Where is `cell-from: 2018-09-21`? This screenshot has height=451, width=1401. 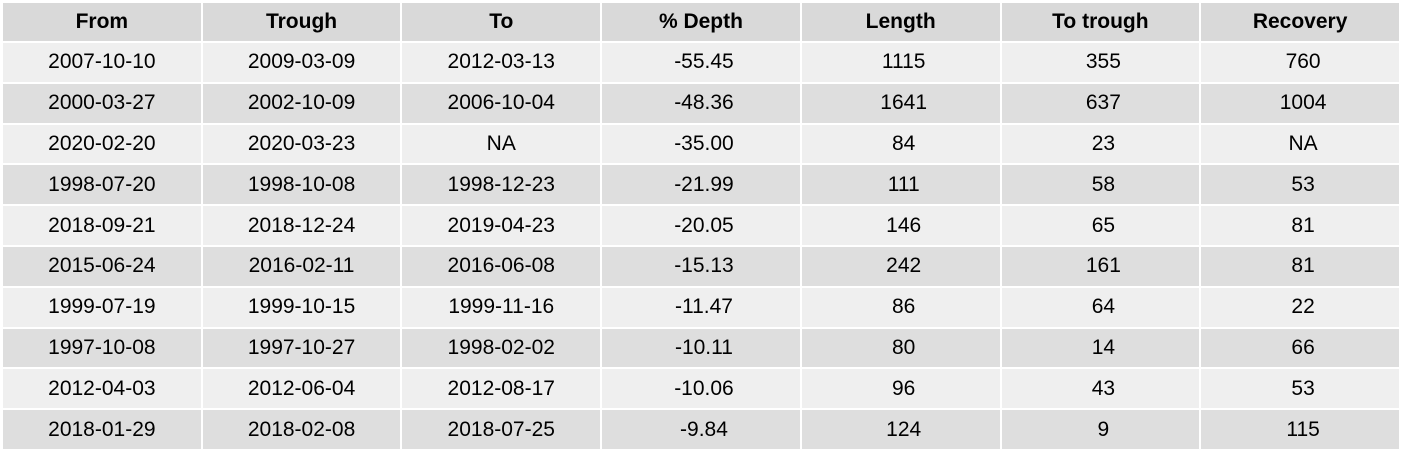 cell-from: 2018-09-21 is located at coordinates (102, 225).